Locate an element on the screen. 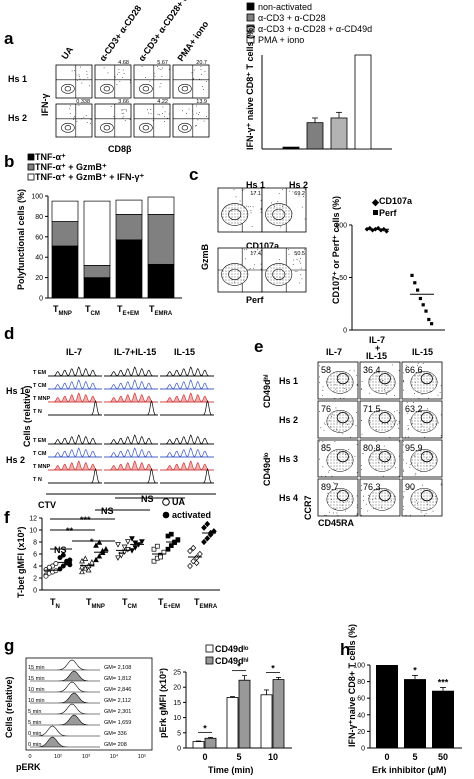 Image resolution: width=474 pixels, height=779 pixels. b-legend-2: TNF-α⁺ + GzmB⁺ is located at coordinates (71, 167).